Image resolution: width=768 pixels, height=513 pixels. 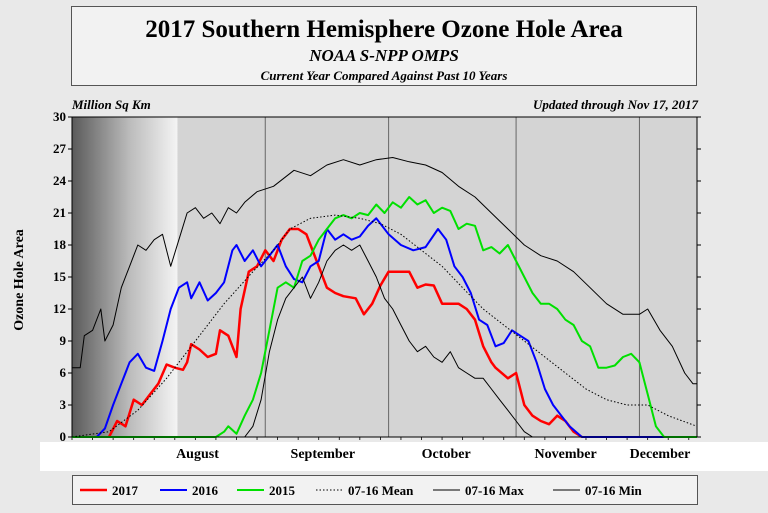 I want to click on y-tick-label: 21, so click(x=59, y=212).